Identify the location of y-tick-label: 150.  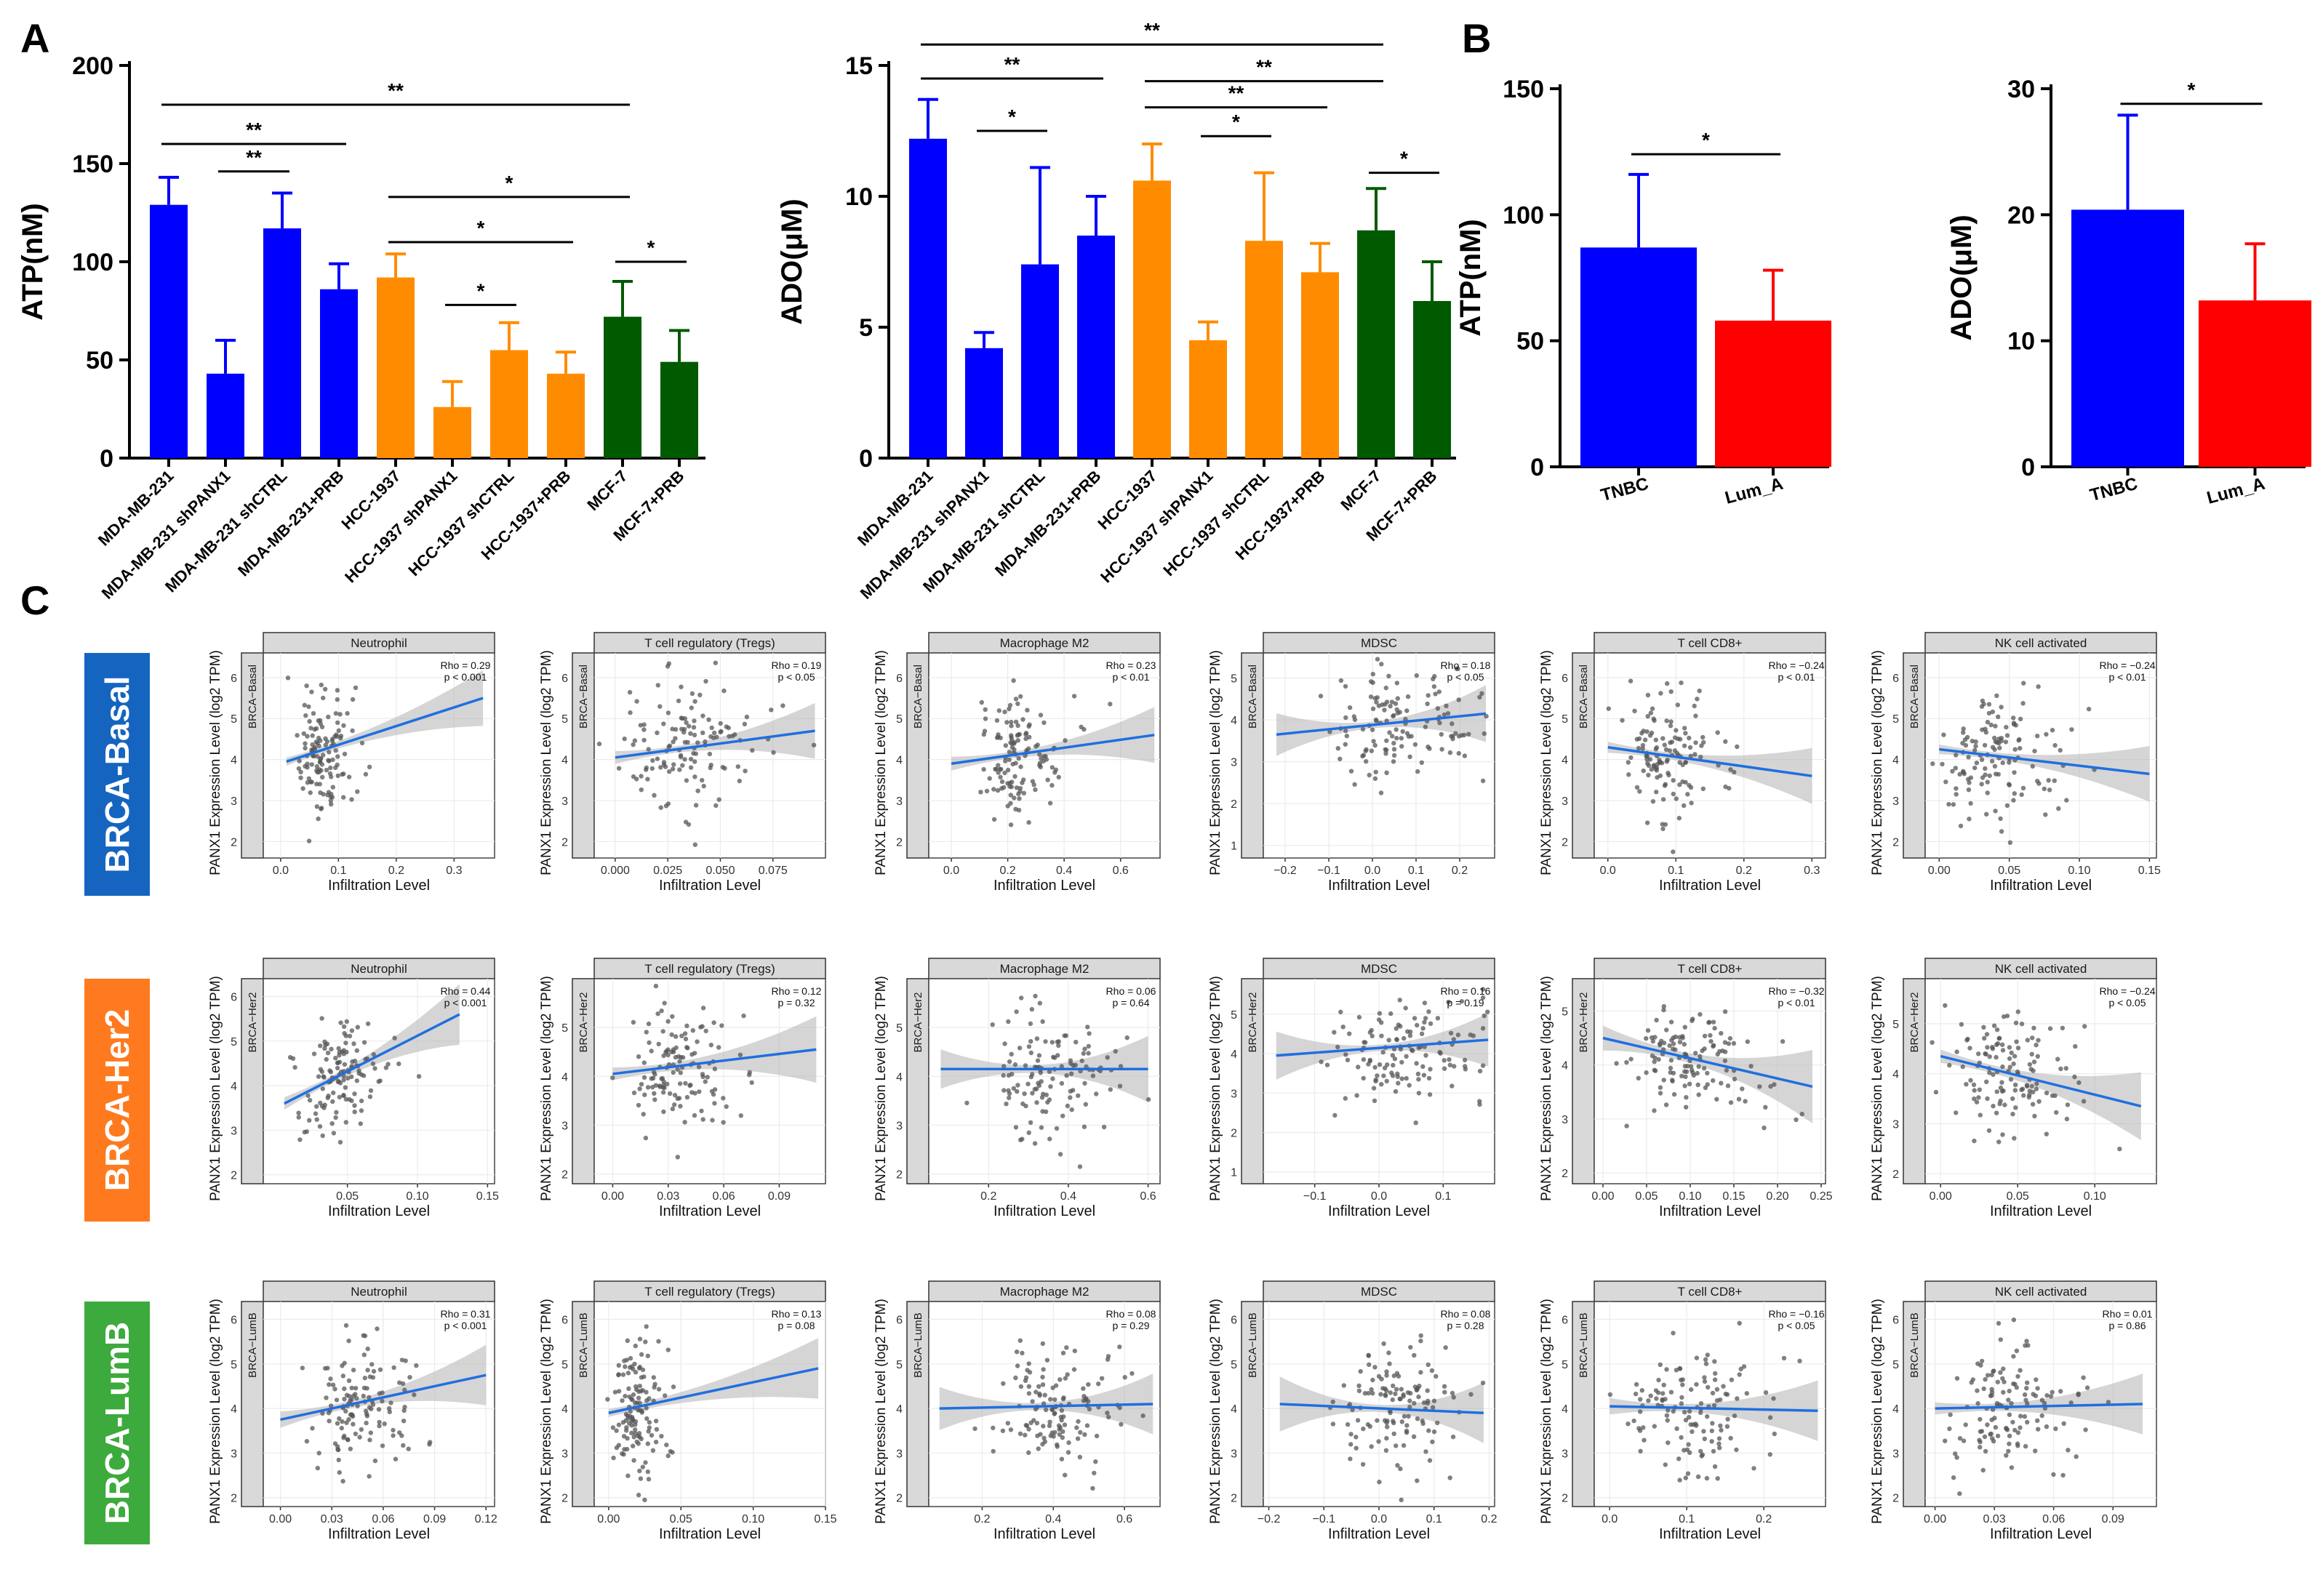
(92, 164).